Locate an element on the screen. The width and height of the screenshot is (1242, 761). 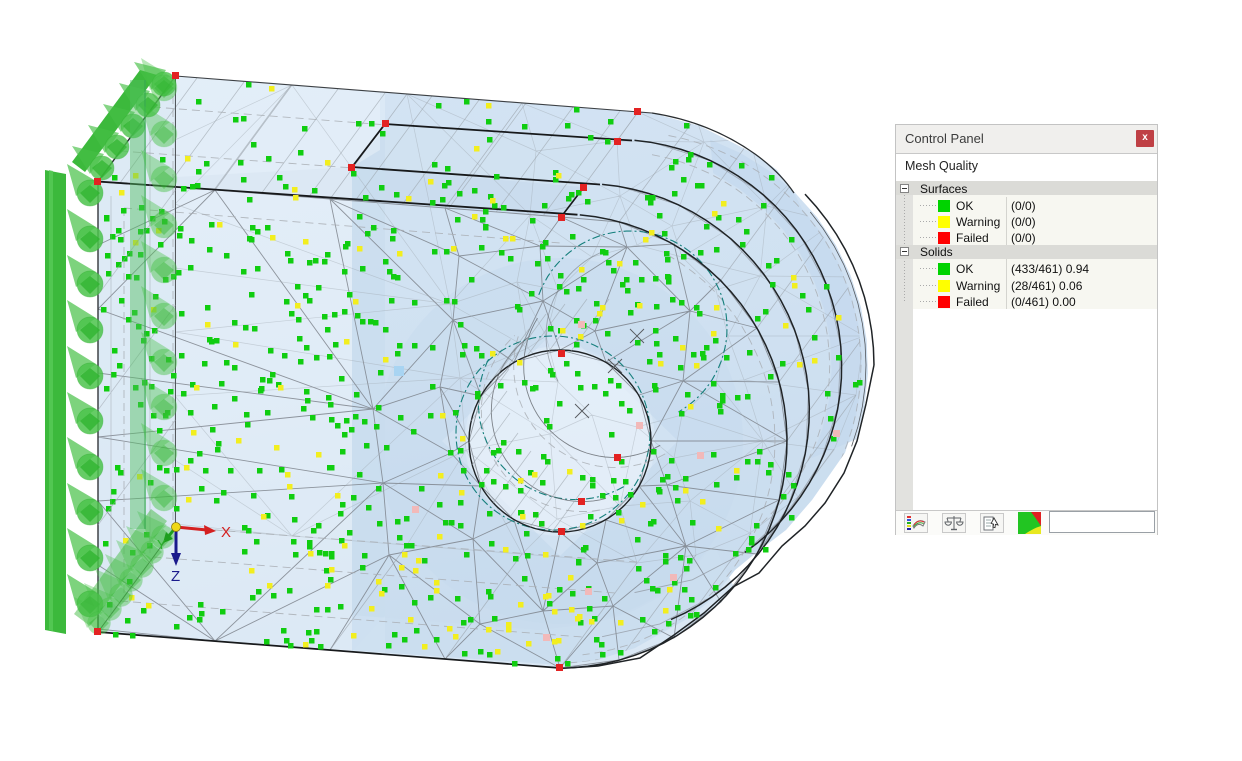
svg-text: X is located at coordinates (226, 532).